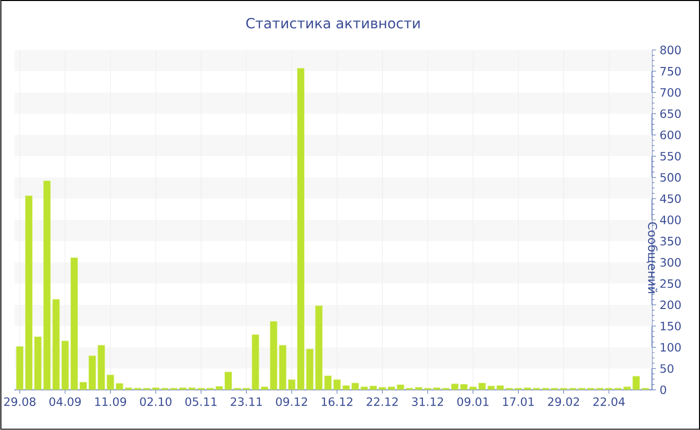 The width and height of the screenshot is (700, 430). Describe the element at coordinates (670, 177) in the screenshot. I see `y-tick-label: 500` at that location.